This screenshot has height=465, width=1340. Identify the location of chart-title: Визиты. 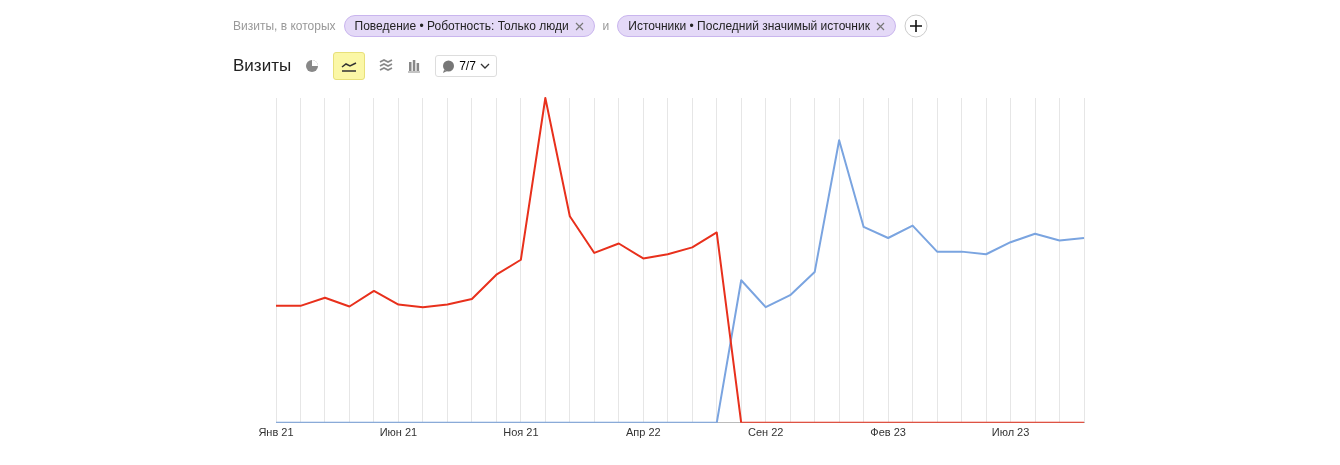
(262, 66).